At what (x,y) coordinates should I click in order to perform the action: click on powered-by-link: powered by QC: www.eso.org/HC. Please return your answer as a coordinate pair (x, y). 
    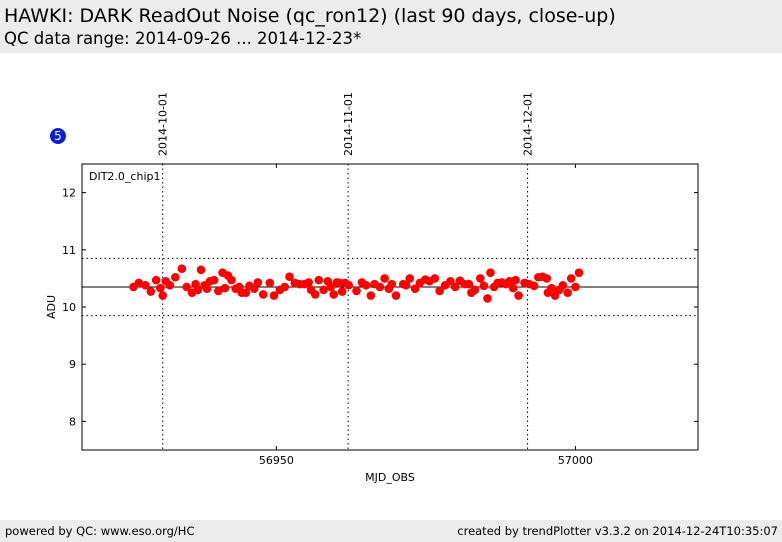
    Looking at the image, I should click on (100, 531).